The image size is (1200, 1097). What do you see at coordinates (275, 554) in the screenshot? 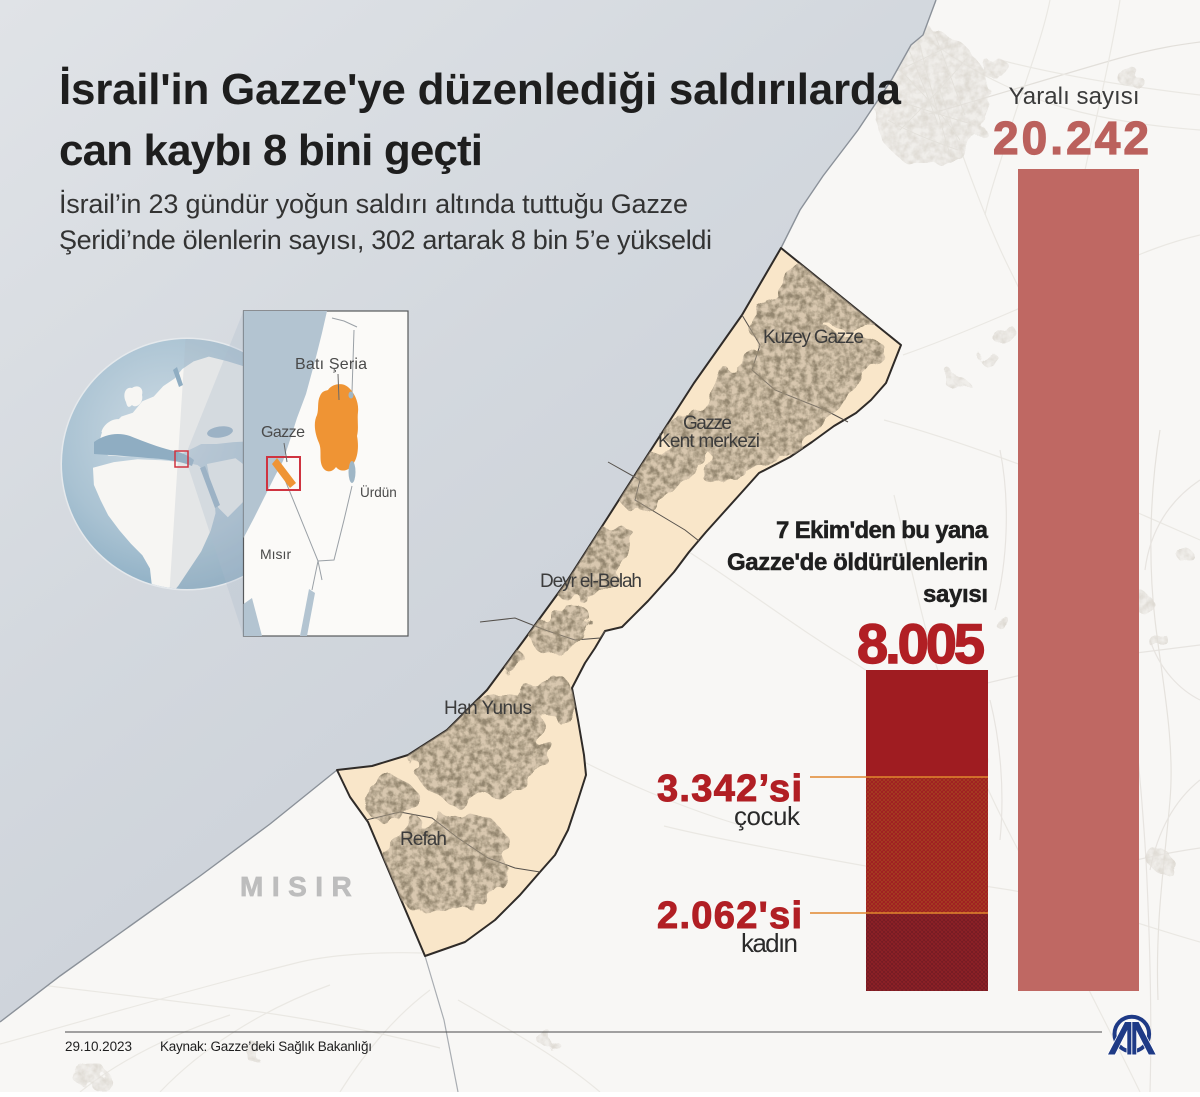
I see `svg-text: Mısır` at bounding box center [275, 554].